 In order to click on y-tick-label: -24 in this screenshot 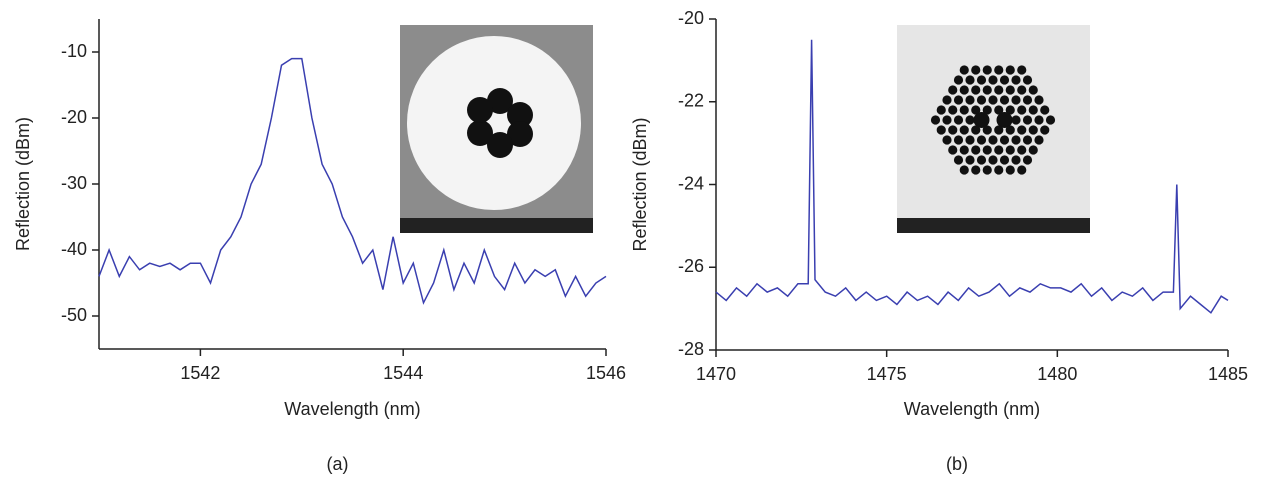, I will do `click(691, 183)`.